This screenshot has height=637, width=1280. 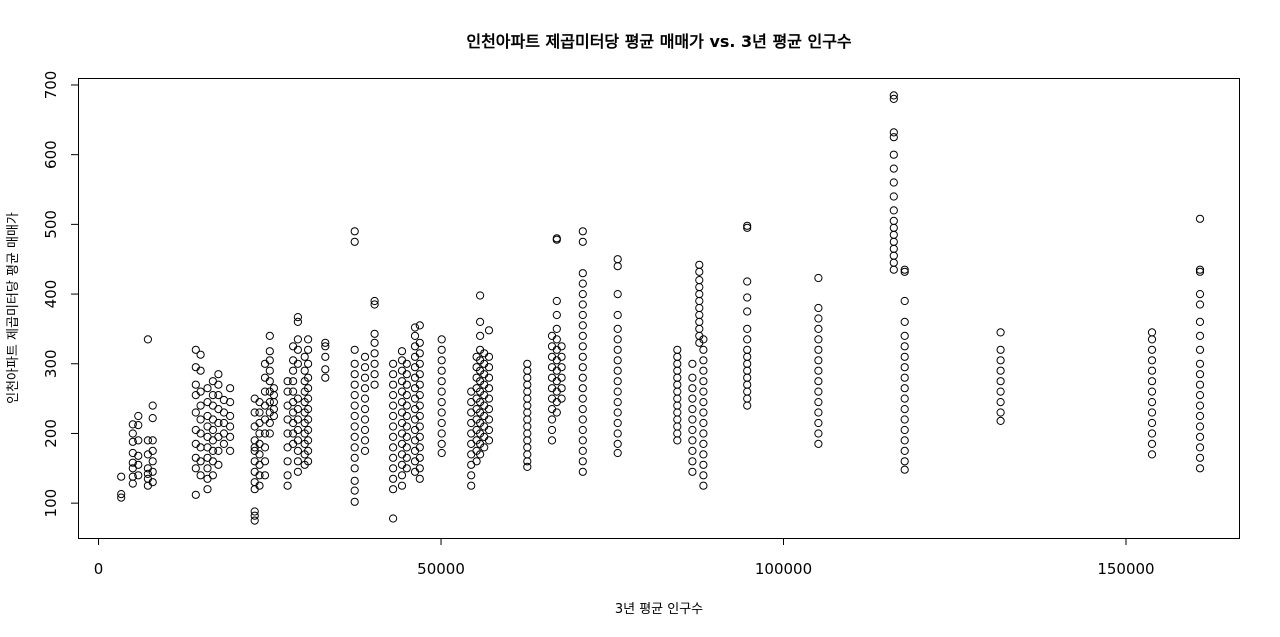 What do you see at coordinates (13, 308) in the screenshot?
I see `y-axis-label: 인천아파트 제곱미터당 평균 매매가` at bounding box center [13, 308].